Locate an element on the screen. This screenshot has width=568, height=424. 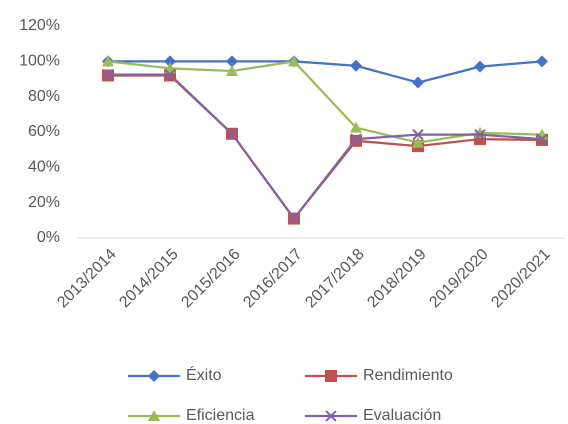
x-tick-label: 2017/2018 is located at coordinates (335, 279).